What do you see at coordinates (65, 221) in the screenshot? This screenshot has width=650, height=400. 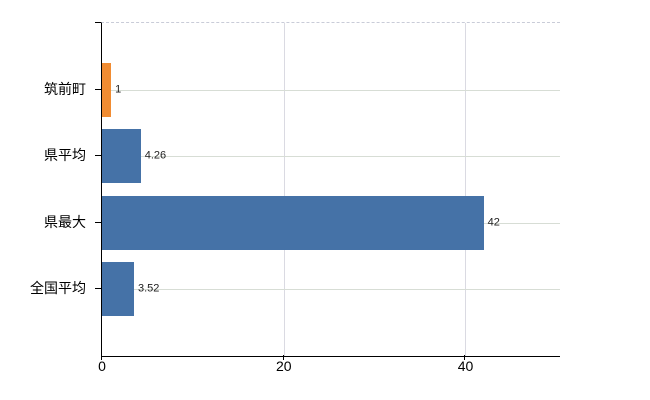 I see `category-label-2: 県最大` at bounding box center [65, 221].